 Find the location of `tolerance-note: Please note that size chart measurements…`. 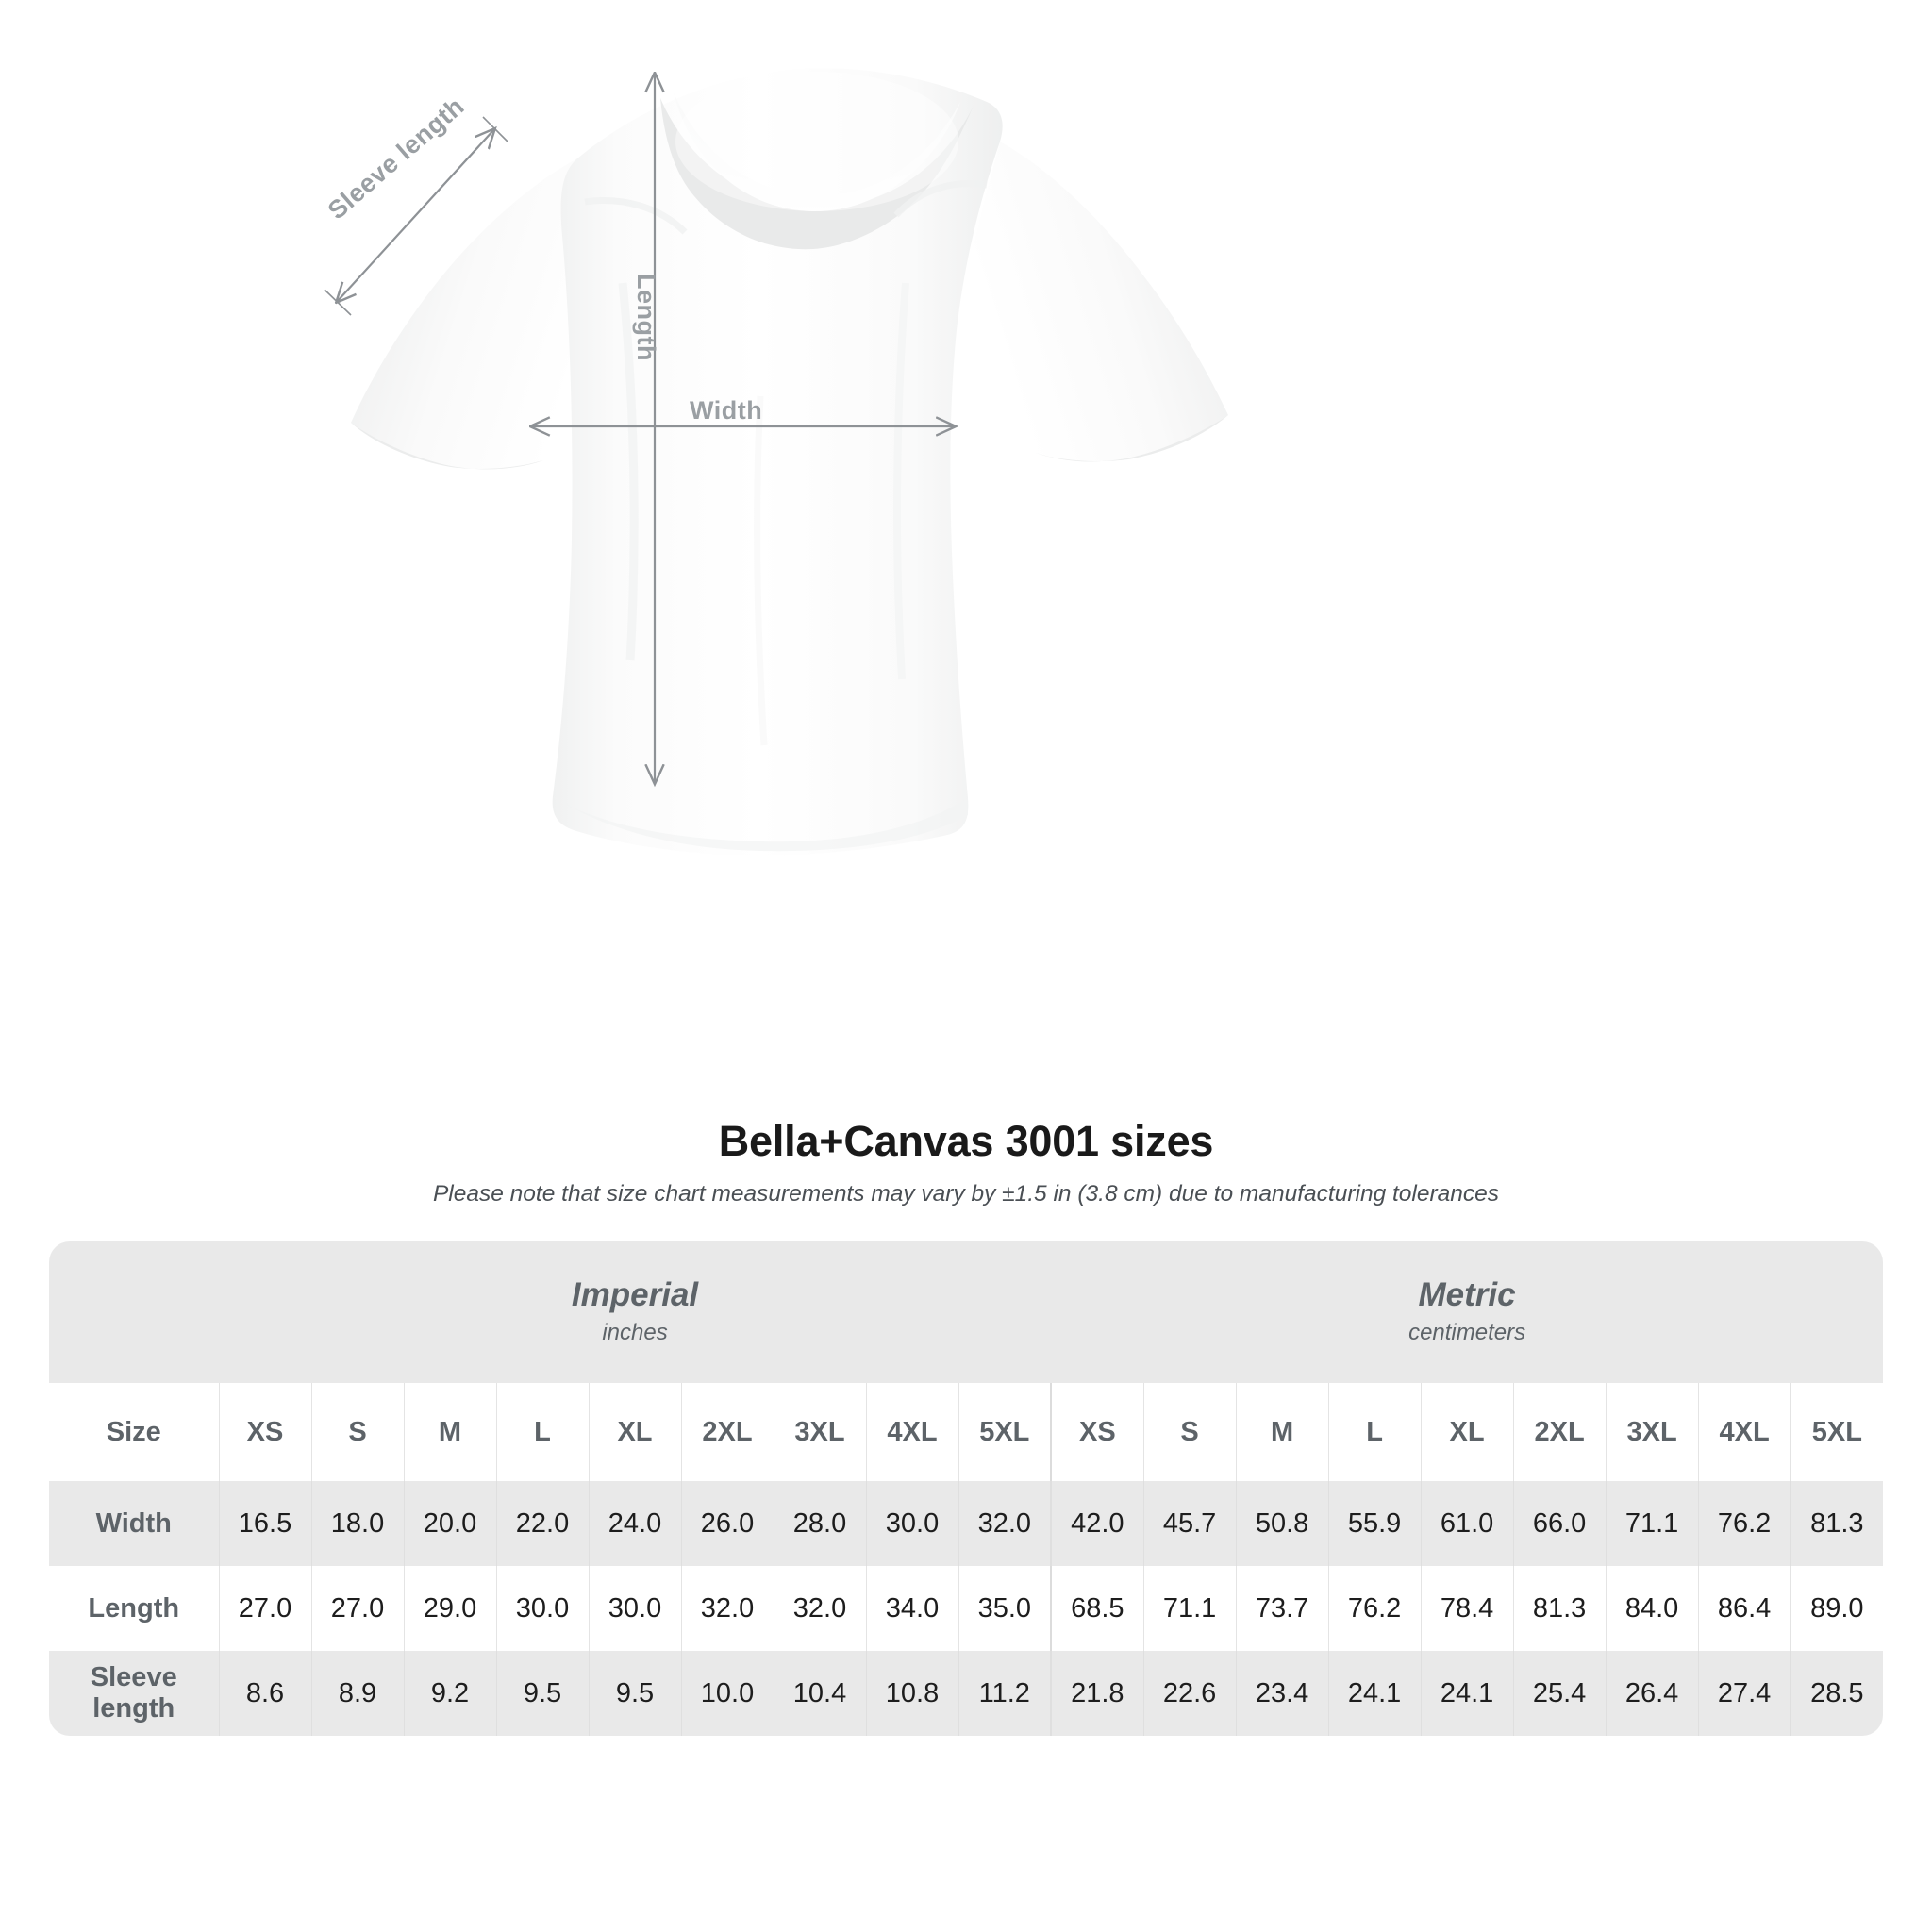

tolerance-note: Please note that size chart measurements… is located at coordinates (966, 1194).